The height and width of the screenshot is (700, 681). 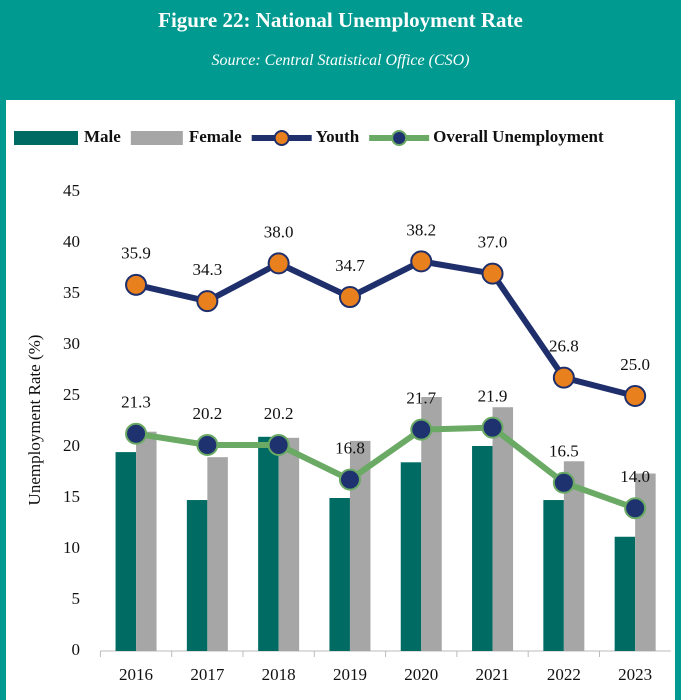 What do you see at coordinates (350, 265) in the screenshot?
I see `data-label: 34.7` at bounding box center [350, 265].